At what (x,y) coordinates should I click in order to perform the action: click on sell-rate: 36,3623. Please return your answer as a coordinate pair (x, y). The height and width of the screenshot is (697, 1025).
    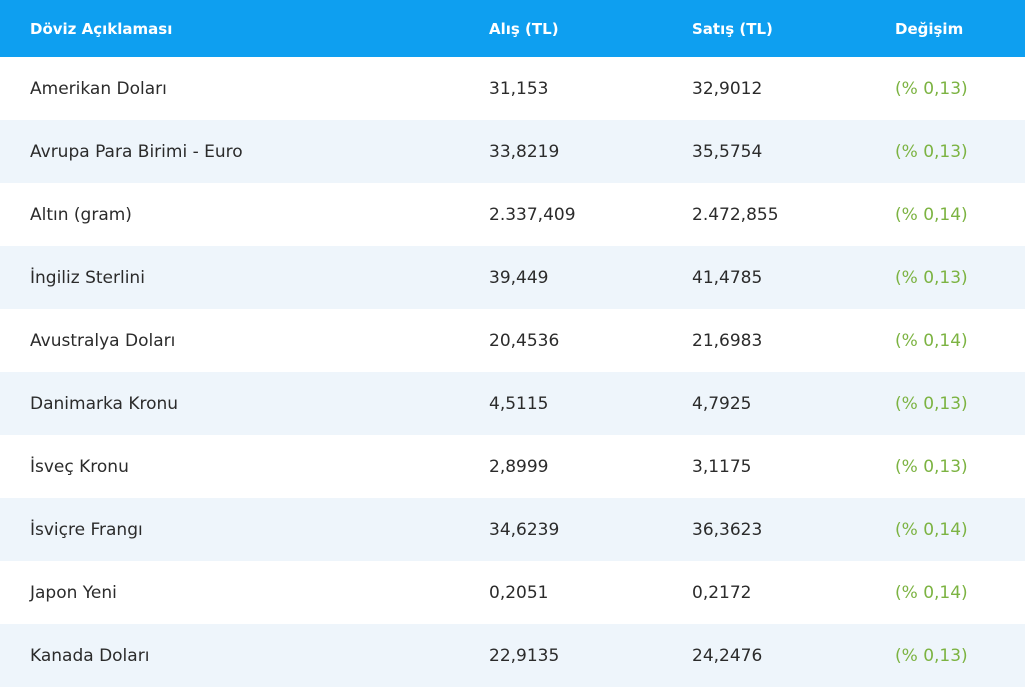
    Looking at the image, I should click on (727, 529).